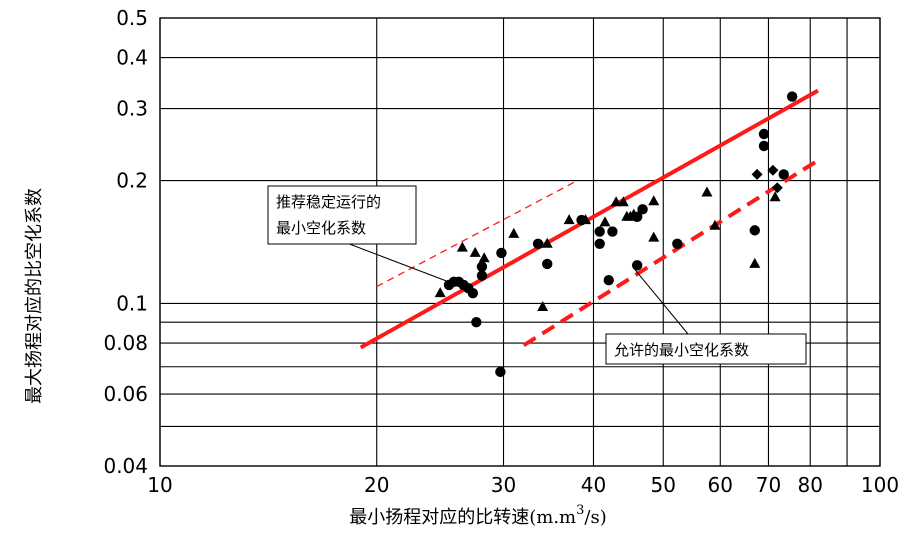  What do you see at coordinates (125, 466) in the screenshot?
I see `y-tick-label: 0.04` at bounding box center [125, 466].